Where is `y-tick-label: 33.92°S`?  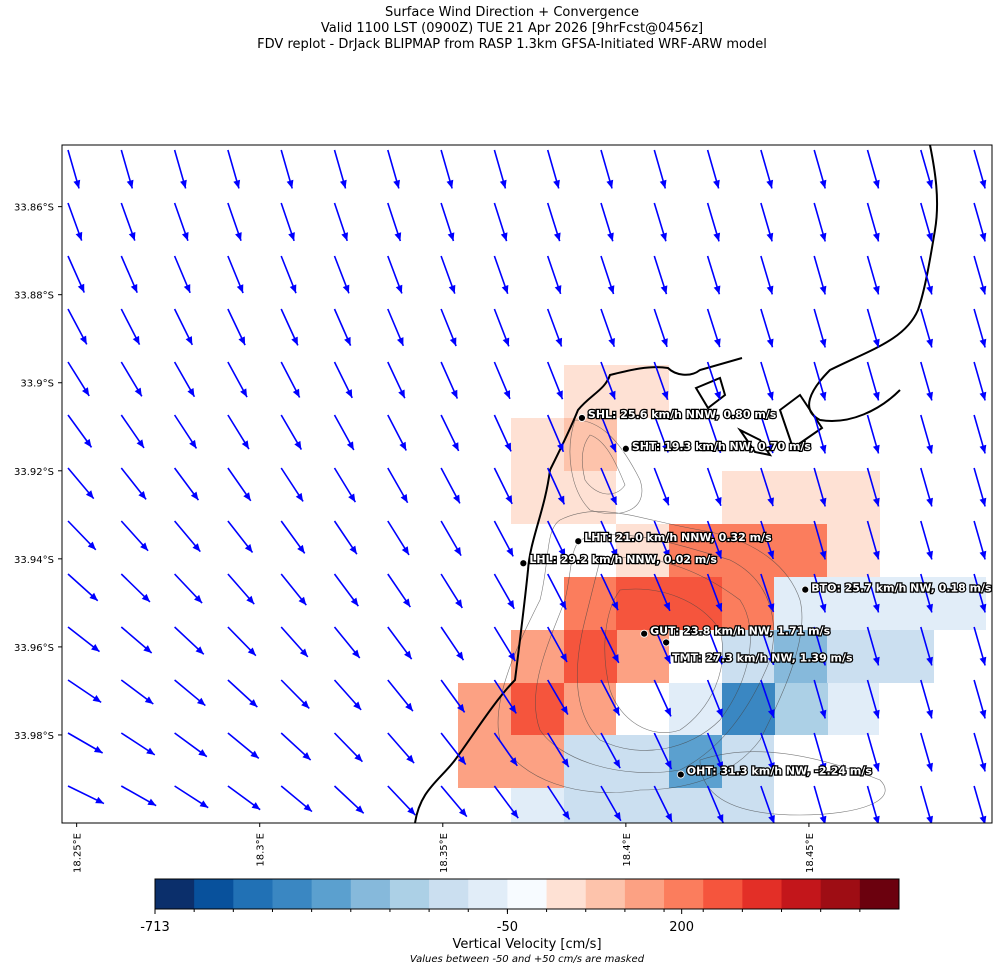 y-tick-label: 33.92°S is located at coordinates (34, 472).